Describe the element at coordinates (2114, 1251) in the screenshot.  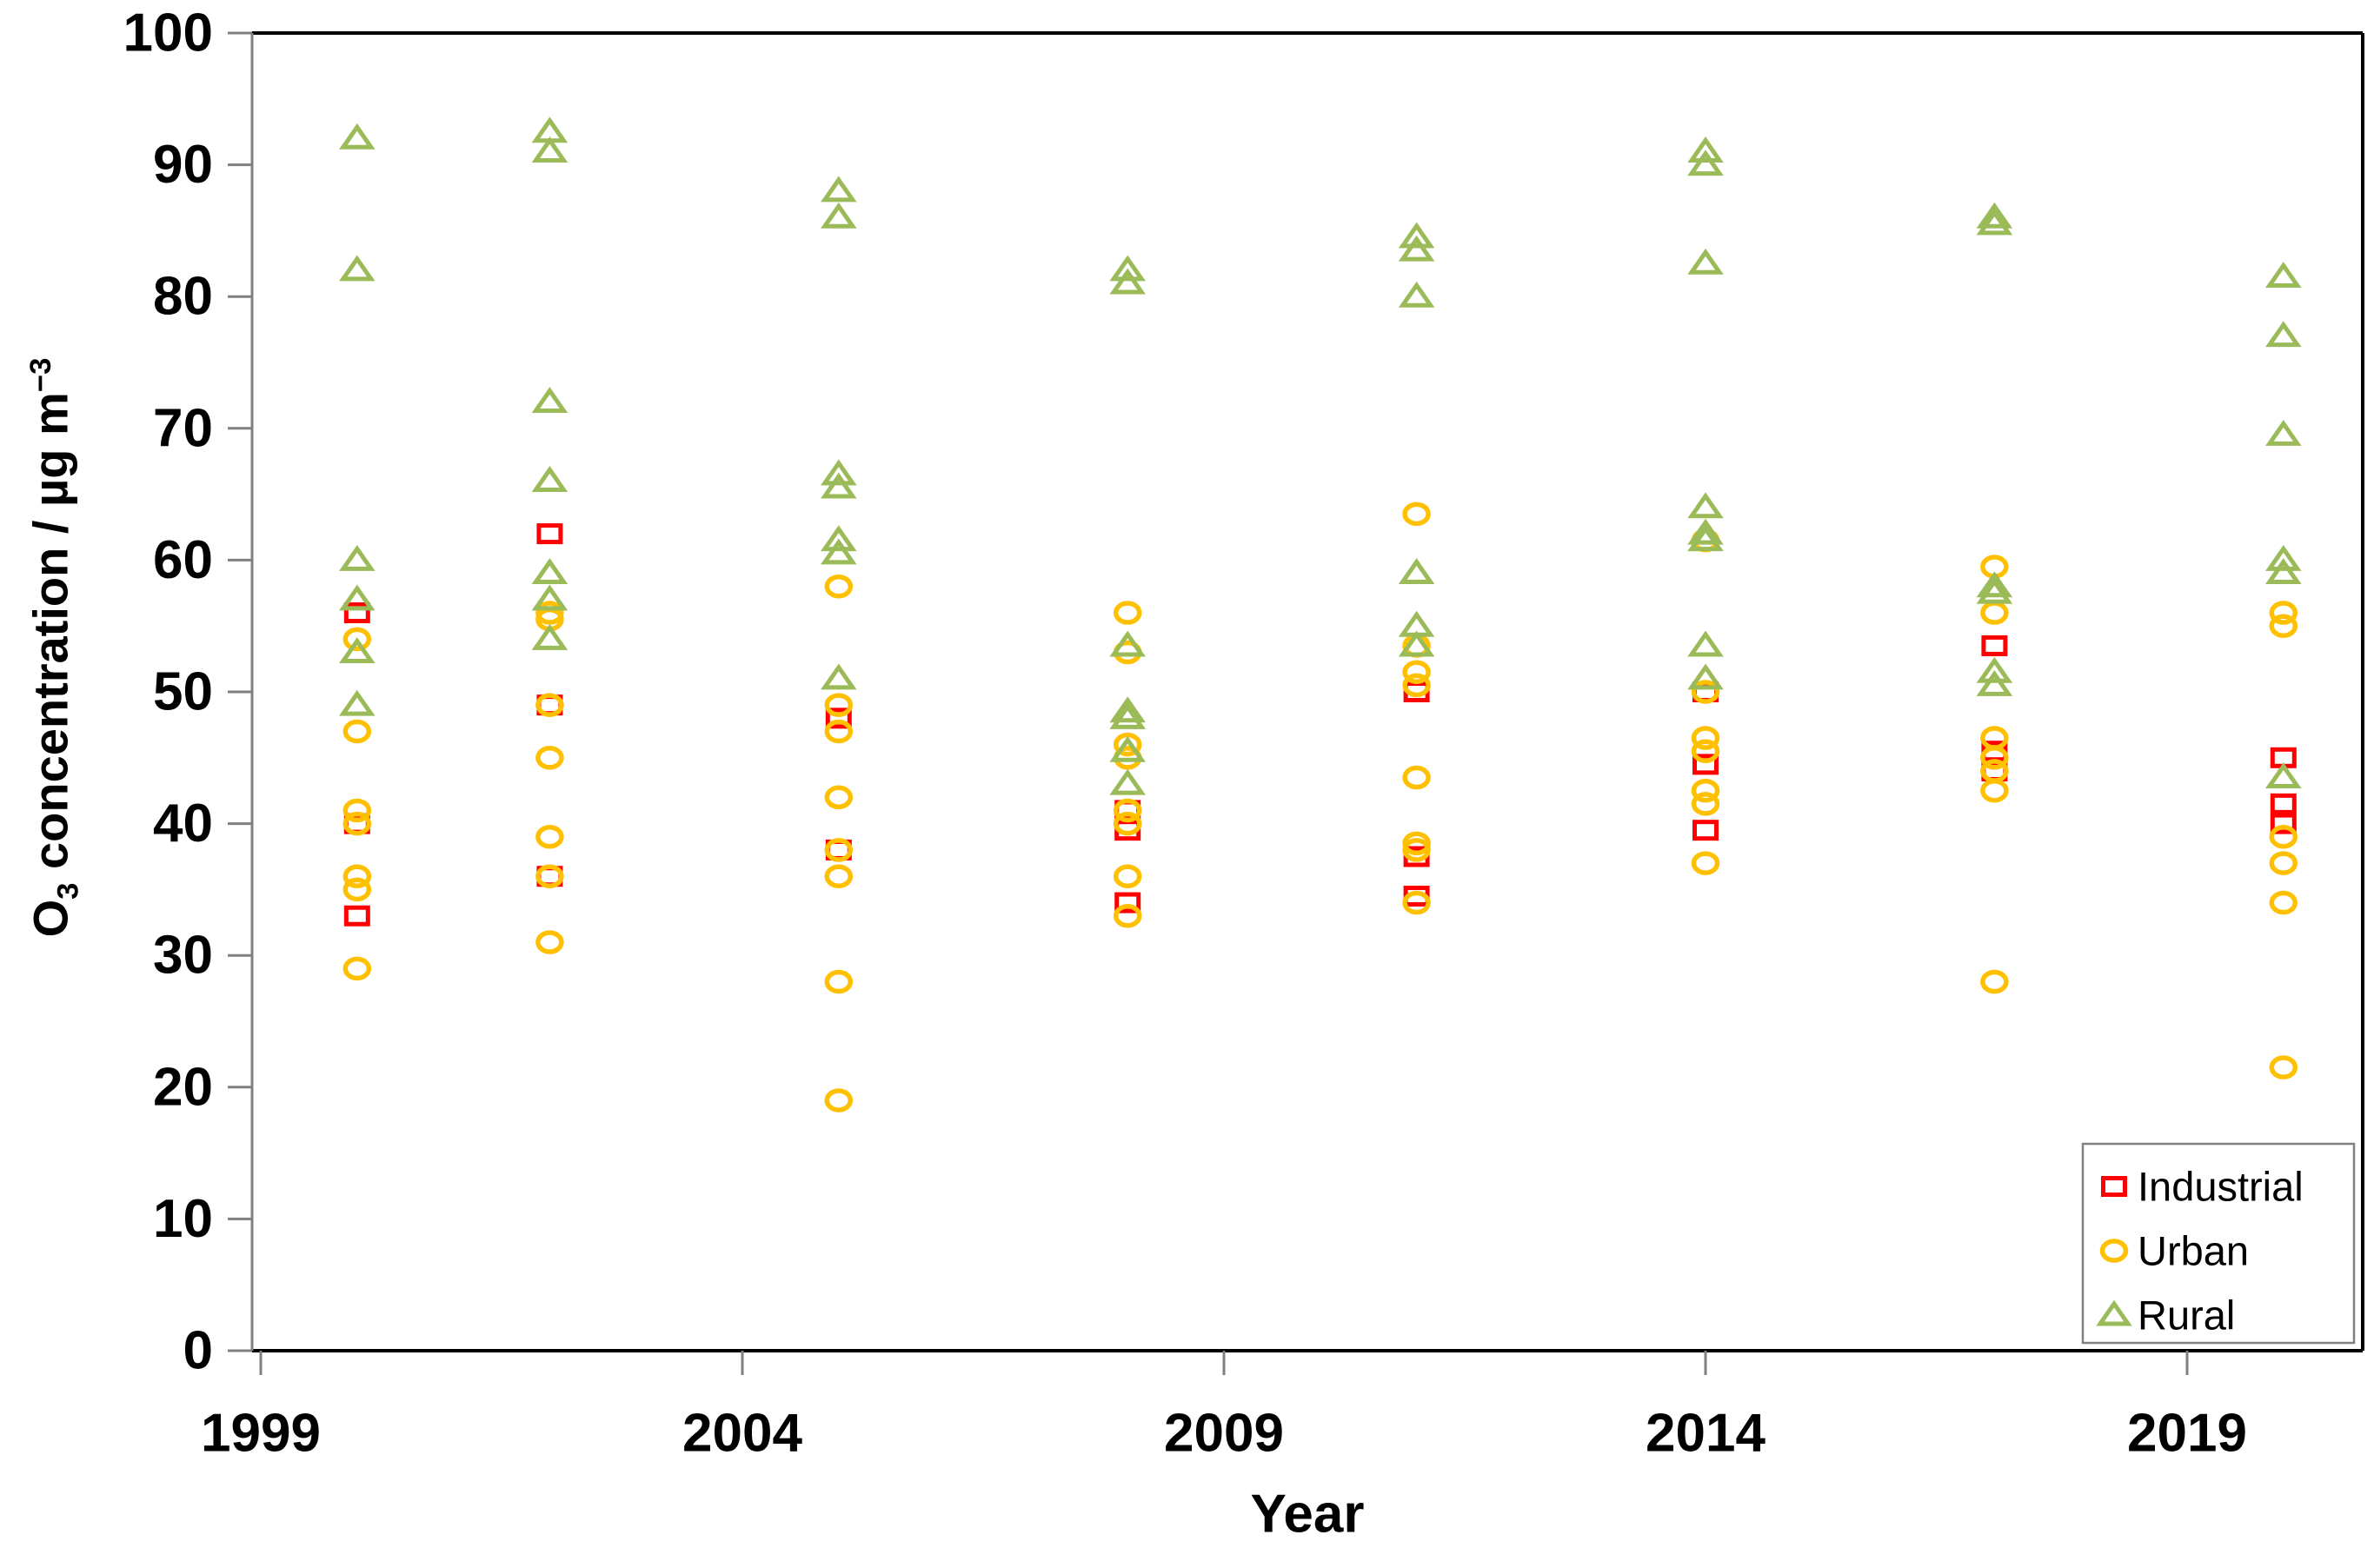
I see `legend-urban-marker` at that location.